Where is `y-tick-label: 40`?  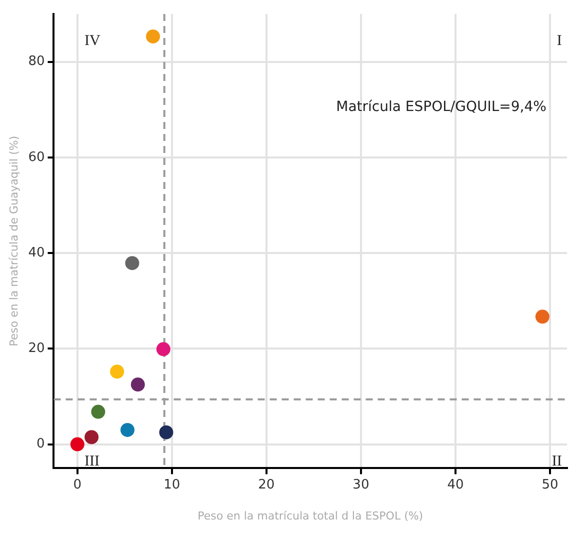
y-tick-label: 40 is located at coordinates (36, 252).